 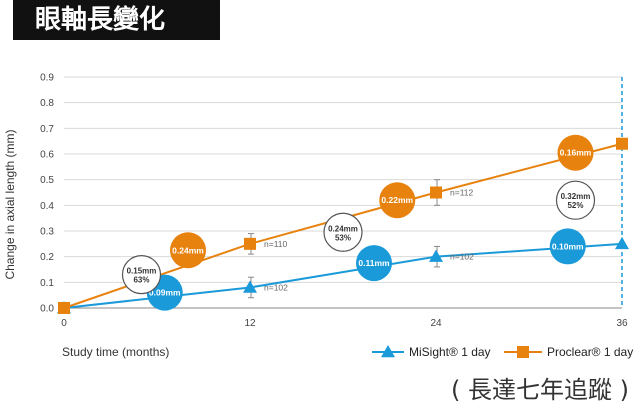 What do you see at coordinates (576, 196) in the screenshot?
I see `difference-mm: 0.32mm` at bounding box center [576, 196].